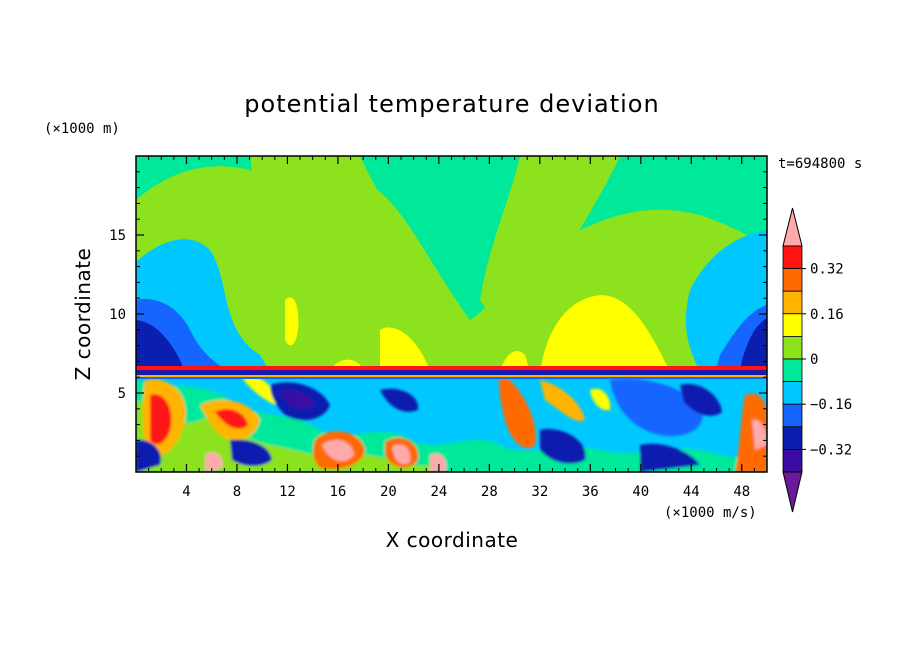 This screenshot has height=654, width=904. Describe the element at coordinates (831, 405) in the screenshot. I see `colorbar-tick-label: −0.16` at that location.